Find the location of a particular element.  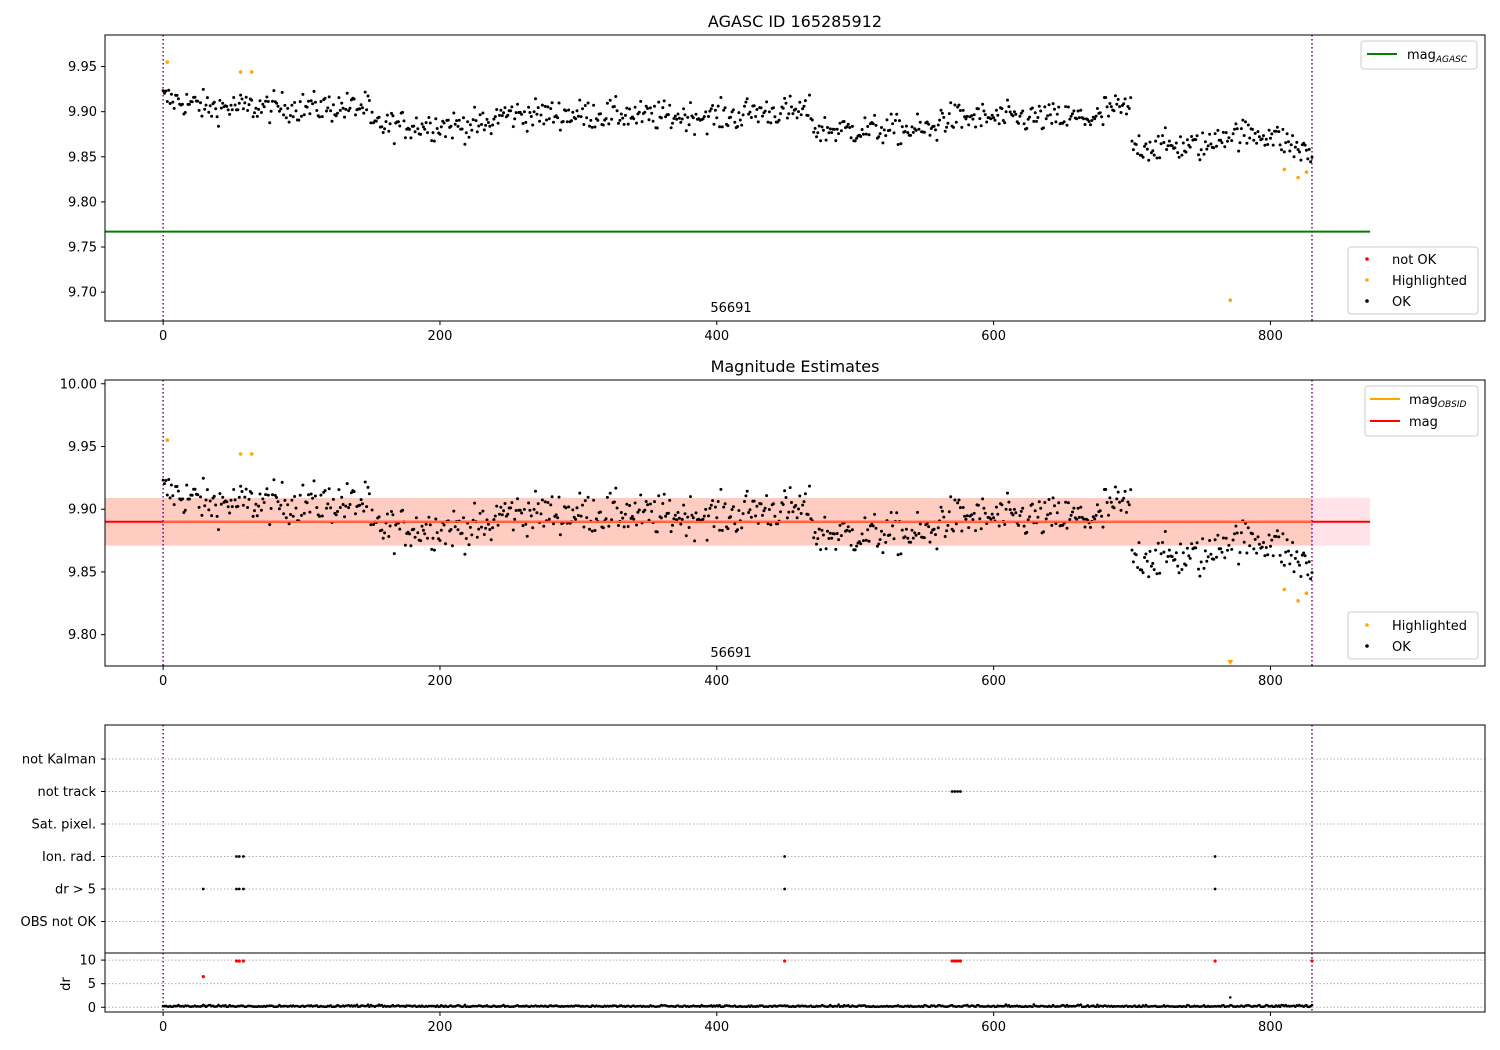

x-tick-label: 200 is located at coordinates (440, 681).